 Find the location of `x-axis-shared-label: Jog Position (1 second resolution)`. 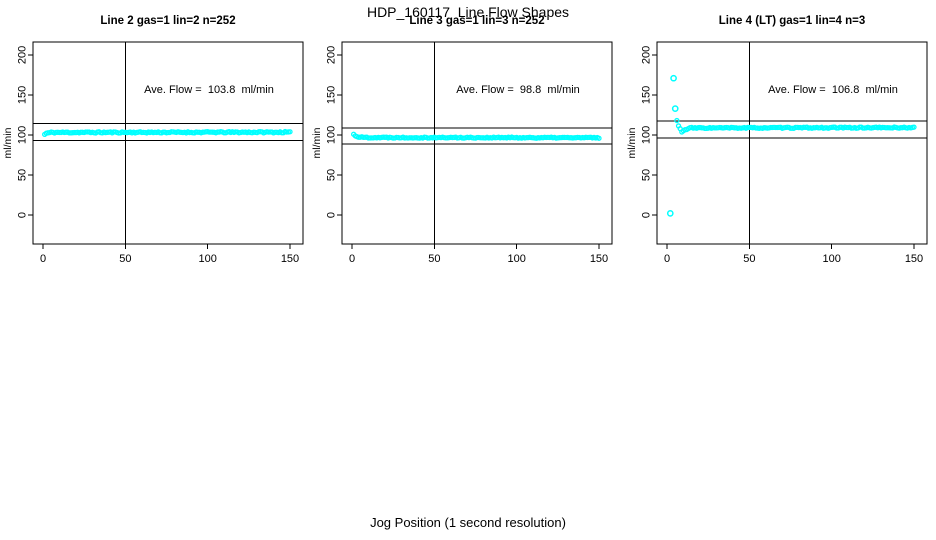

x-axis-shared-label: Jog Position (1 second resolution) is located at coordinates (468, 522).